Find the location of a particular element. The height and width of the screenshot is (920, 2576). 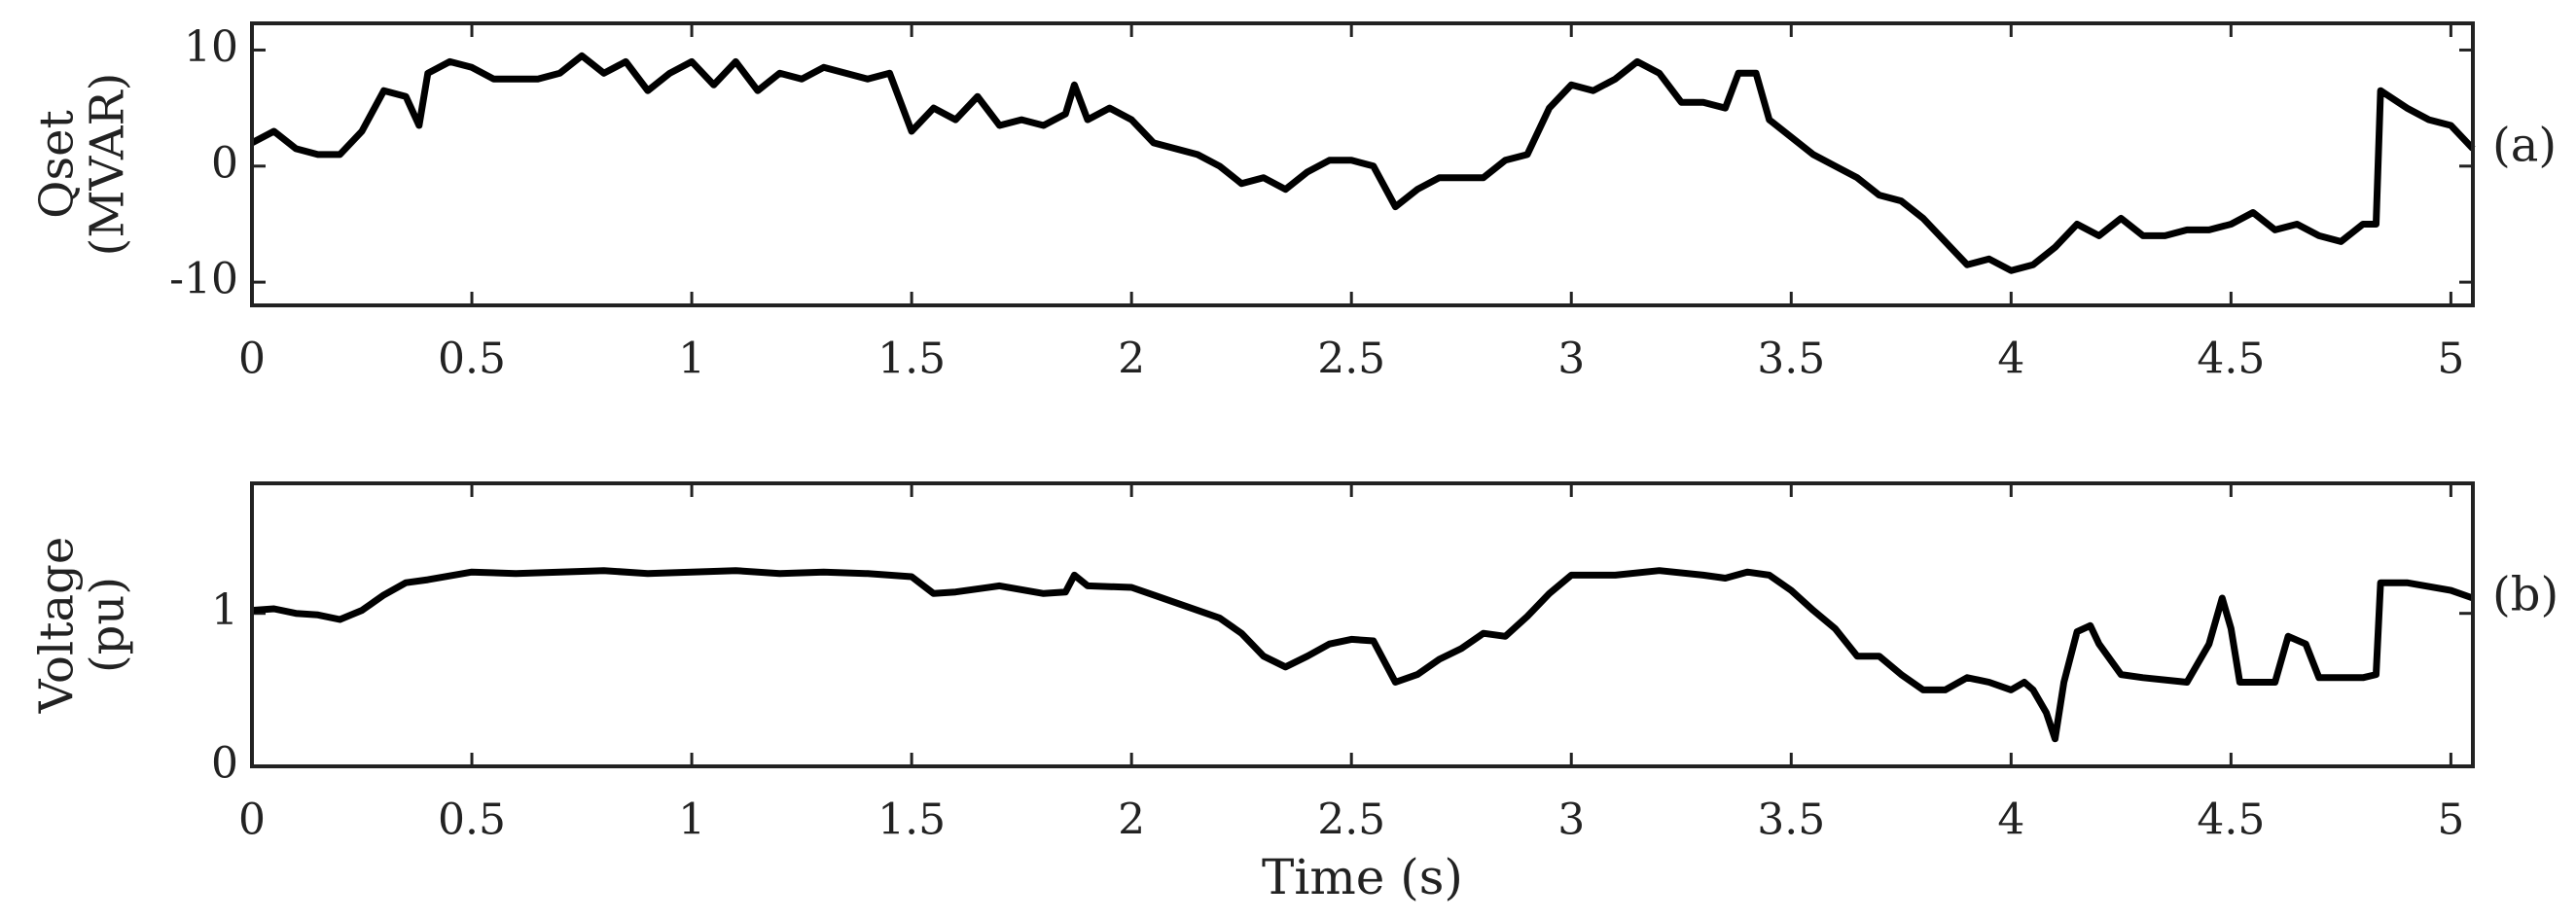

y-axis-label: (MVAR) is located at coordinates (108, 165).